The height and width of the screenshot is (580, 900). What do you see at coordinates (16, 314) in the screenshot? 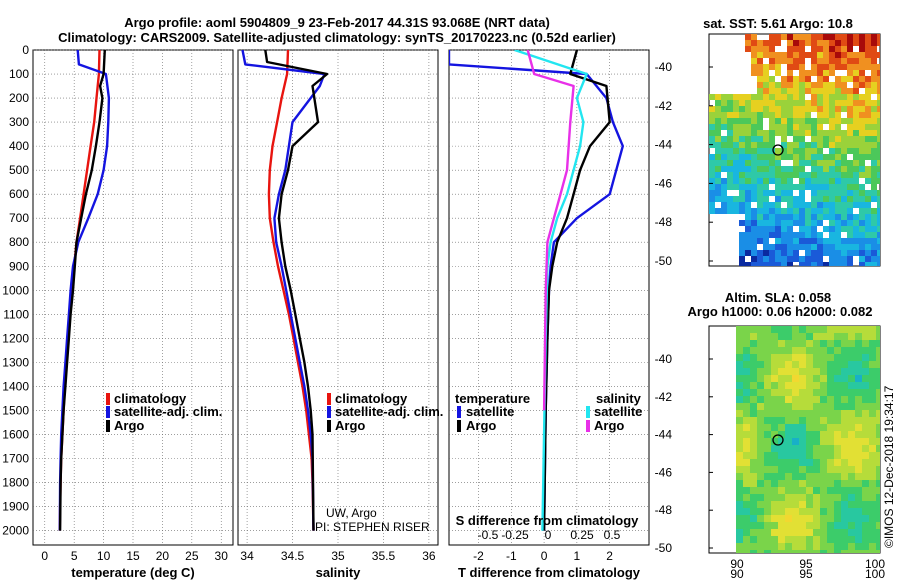
I see `depth-tick-label: 1100` at bounding box center [16, 314].